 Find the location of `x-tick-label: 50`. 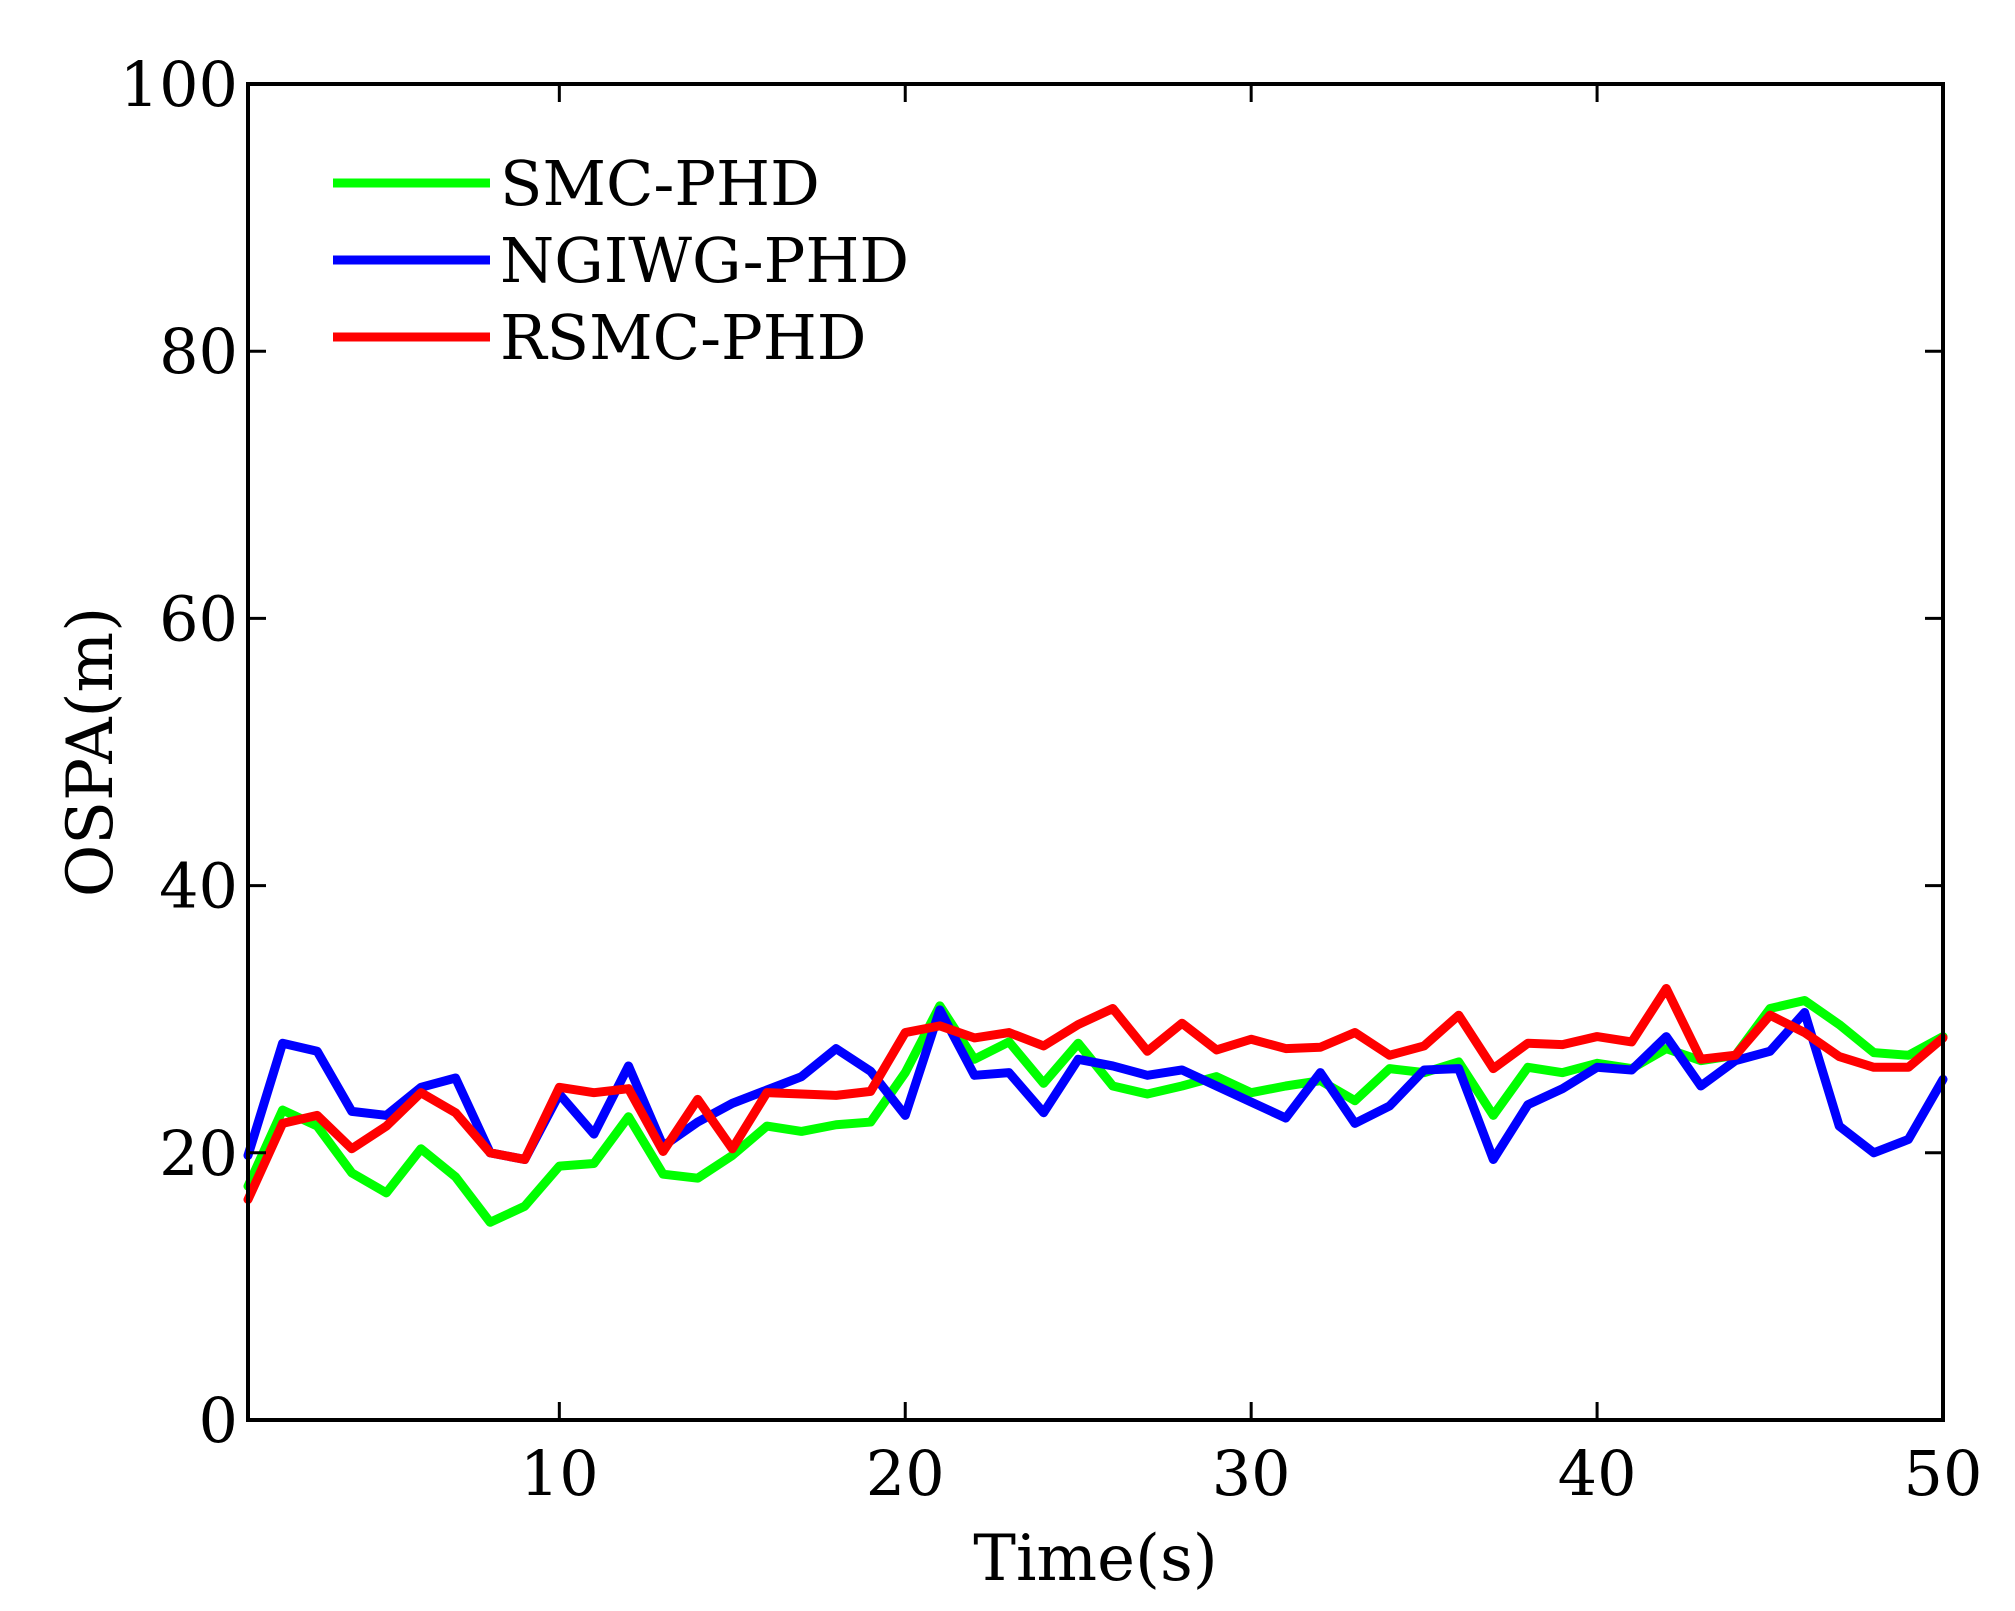

x-tick-label: 50 is located at coordinates (1943, 1473).